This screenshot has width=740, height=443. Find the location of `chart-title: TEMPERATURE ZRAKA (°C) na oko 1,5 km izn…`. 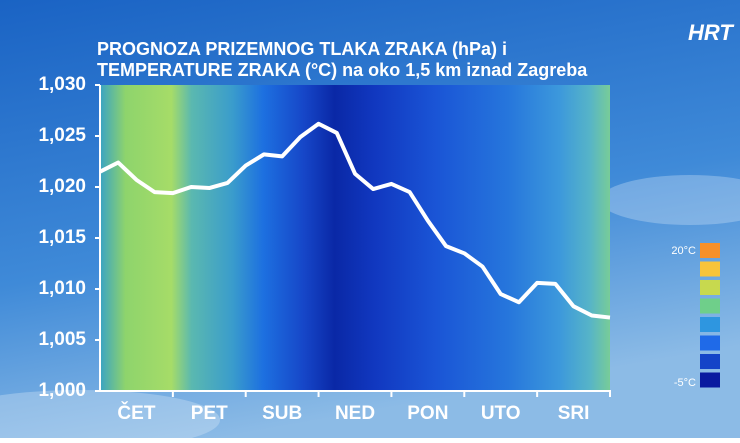

chart-title: TEMPERATURE ZRAKA (°C) na oko 1,5 km izn… is located at coordinates (342, 70).